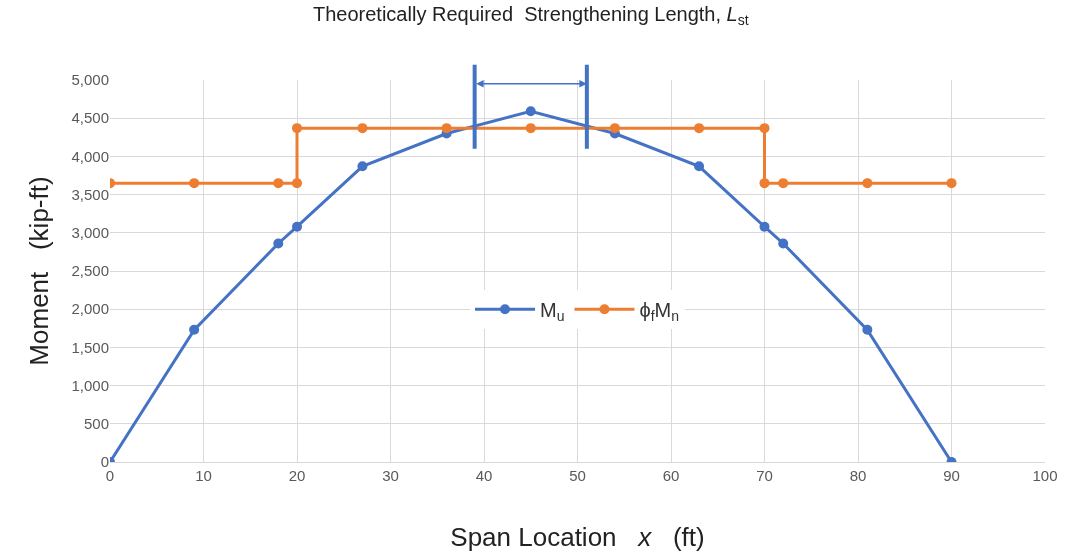 The width and height of the screenshot is (1070, 552). Describe the element at coordinates (531, 16) in the screenshot. I see `text: Theoretically Required Strengthening Length, L$_{st}$` at that location.